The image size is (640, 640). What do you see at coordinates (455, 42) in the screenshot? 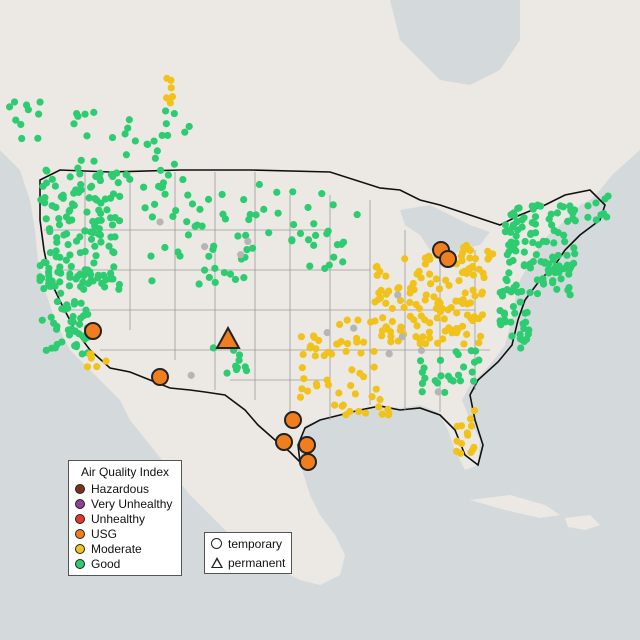
I see `hudson-bay` at bounding box center [455, 42].